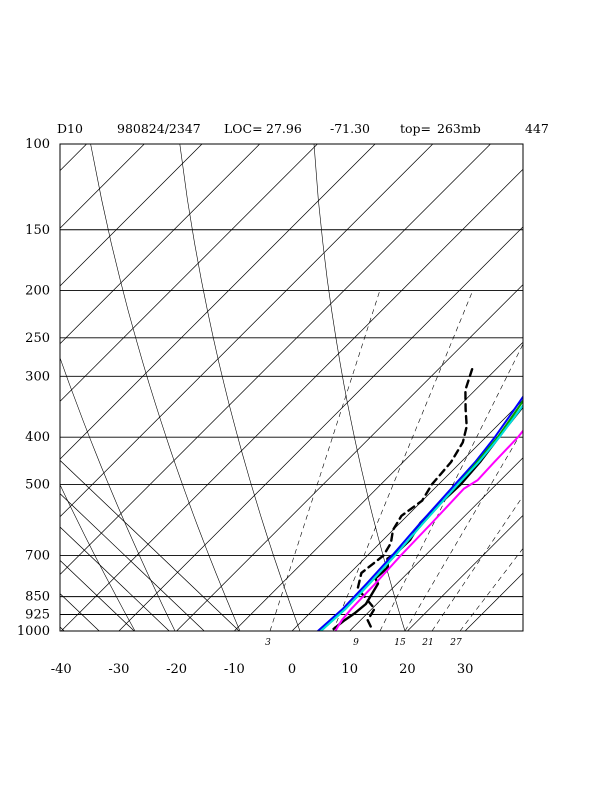 This screenshot has width=612, height=792. I want to click on pressure-tick-label: 500, so click(37, 484).